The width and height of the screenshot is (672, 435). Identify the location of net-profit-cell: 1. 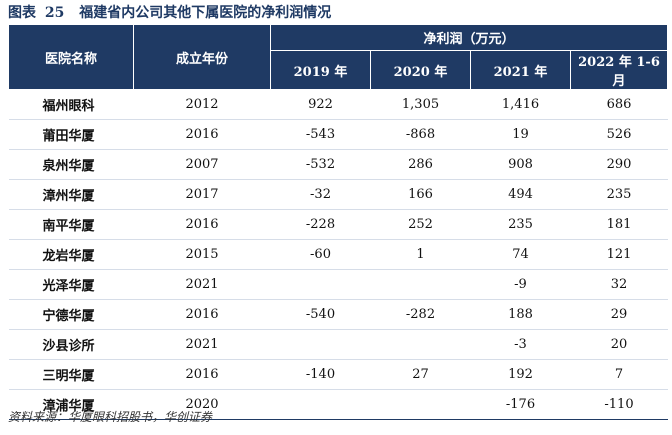
(420, 254).